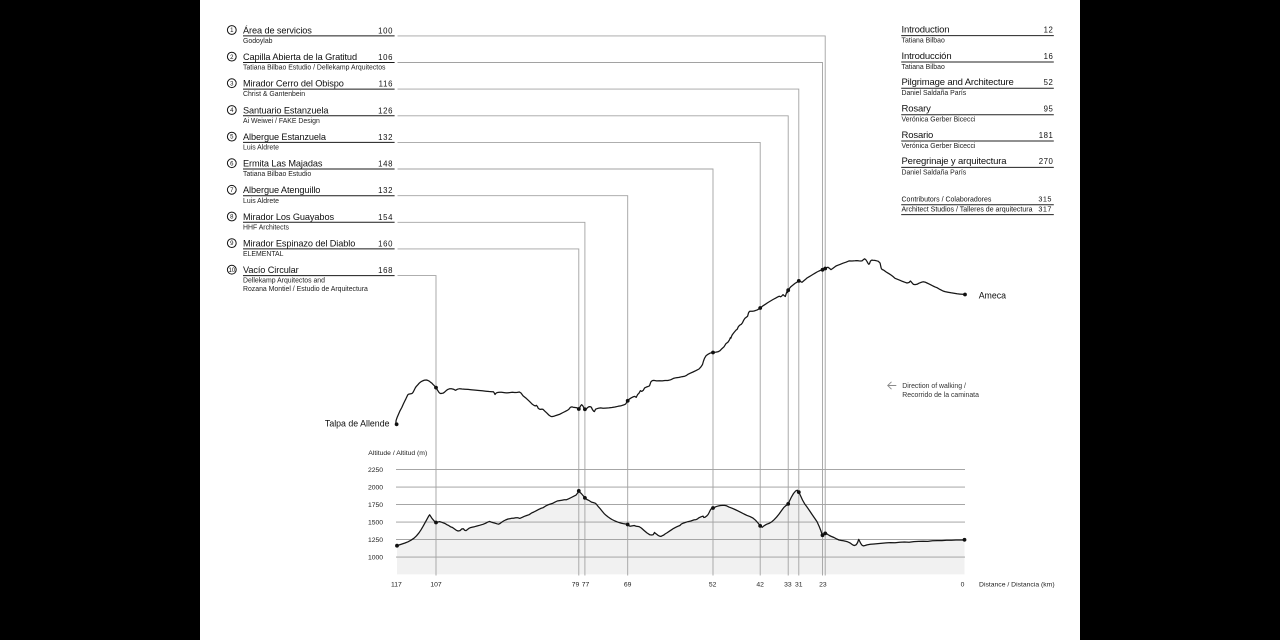 This screenshot has height=640, width=1280. I want to click on svg-text: Ai Weiwei / FAKE Design, so click(281, 121).